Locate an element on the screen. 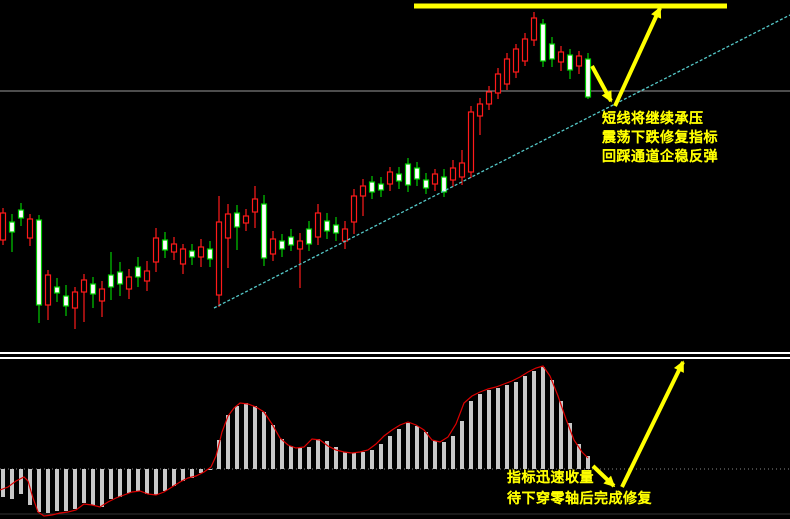  annotation-top: 短线将继续承压 震荡下跌修复指标 回踩通道企稳反弹 is located at coordinates (660, 138).